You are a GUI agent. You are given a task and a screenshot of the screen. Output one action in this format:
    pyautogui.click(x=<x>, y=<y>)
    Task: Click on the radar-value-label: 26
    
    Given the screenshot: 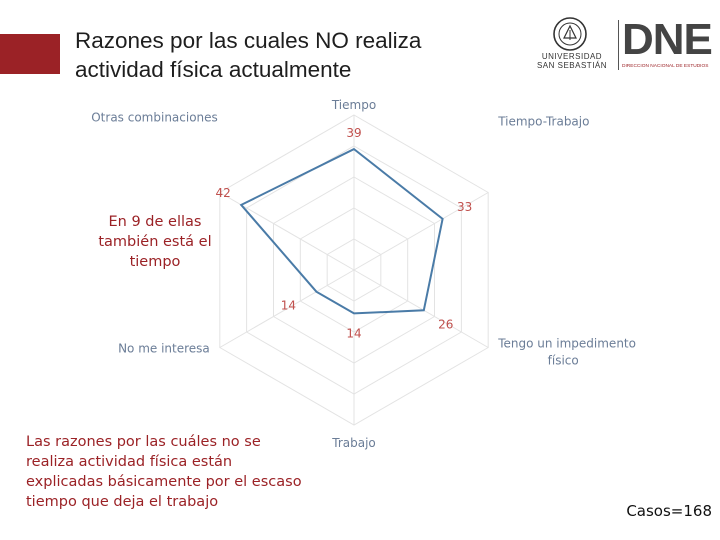 What is the action you would take?
    pyautogui.click(x=445, y=324)
    